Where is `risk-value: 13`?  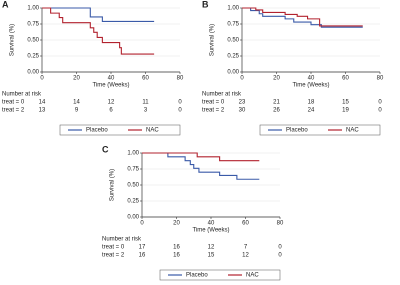
risk-value: 13 is located at coordinates (42, 111).